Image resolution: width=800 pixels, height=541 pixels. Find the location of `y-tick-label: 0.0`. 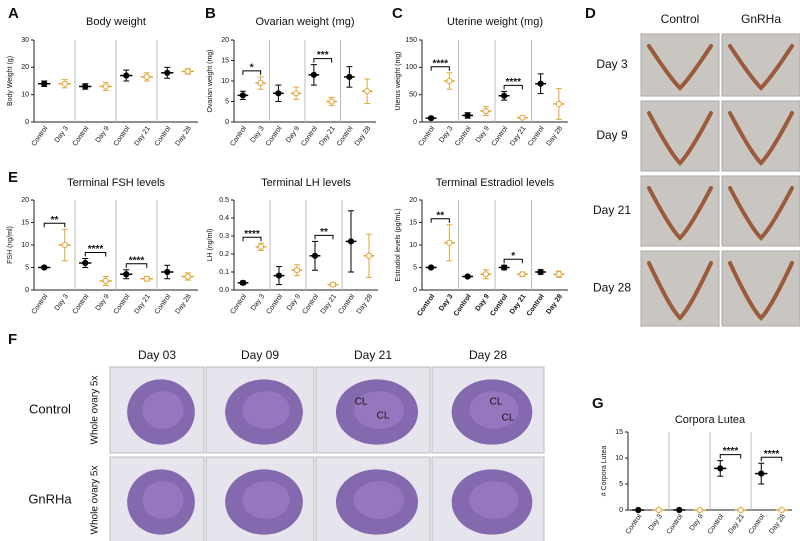

y-tick-label: 0.0 is located at coordinates (224, 290).